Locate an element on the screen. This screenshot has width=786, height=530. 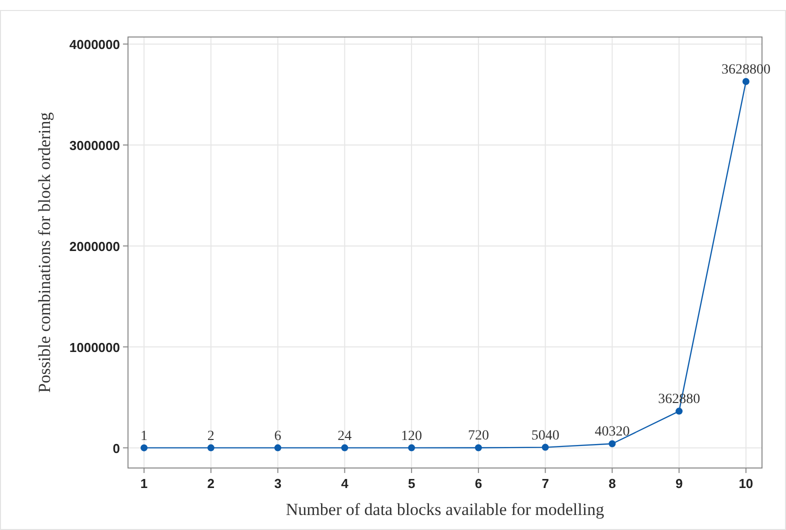
data-label: 40320 is located at coordinates (612, 432).